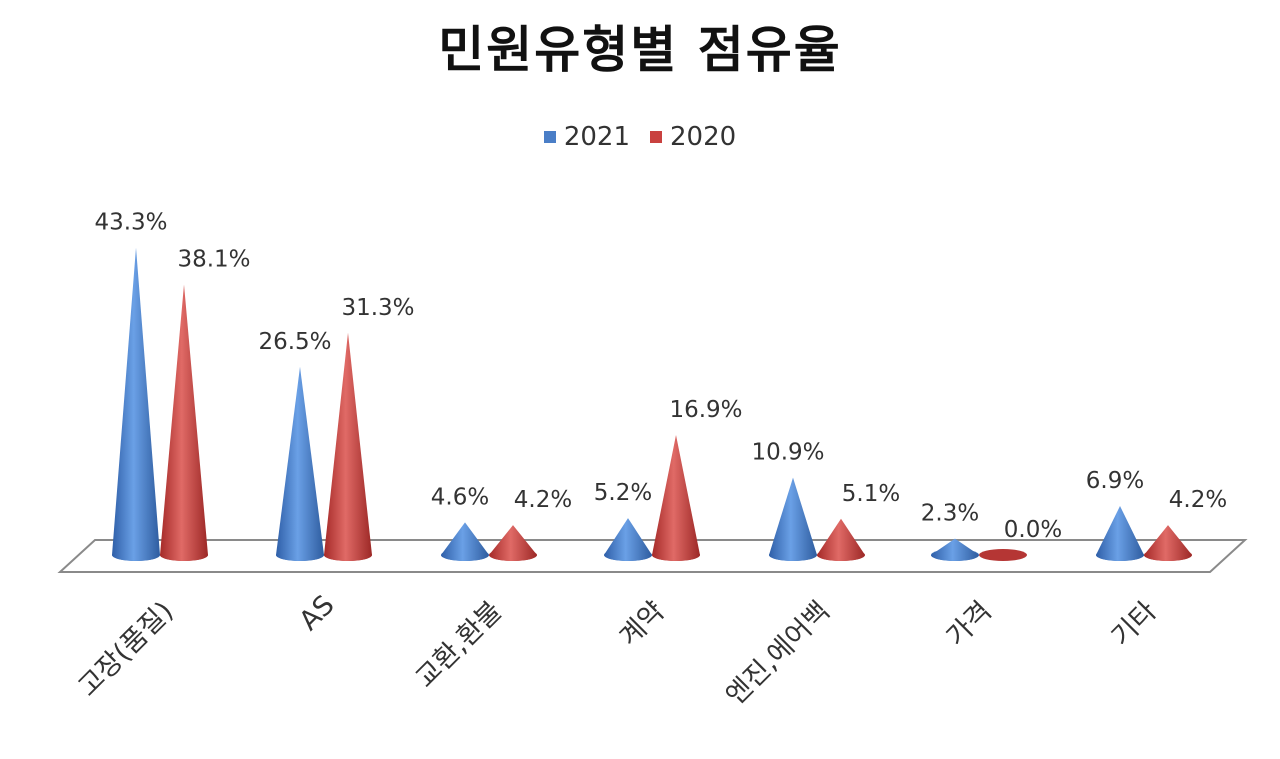  What do you see at coordinates (460, 497) in the screenshot?
I see `value-label-2021-2: 4.6%` at bounding box center [460, 497].